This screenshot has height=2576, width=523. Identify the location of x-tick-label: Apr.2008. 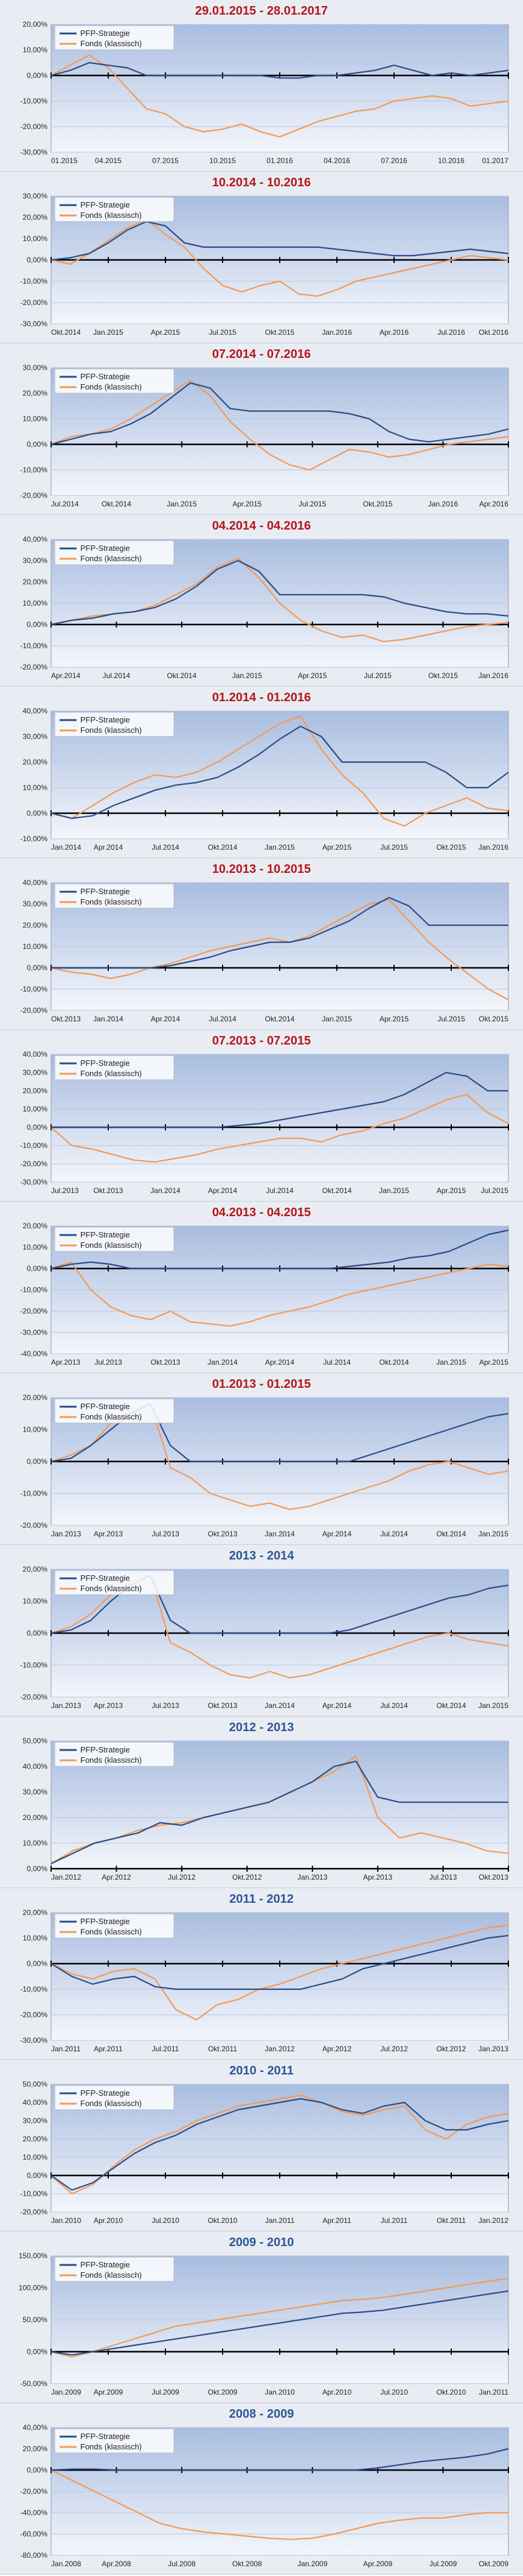
(117, 2564).